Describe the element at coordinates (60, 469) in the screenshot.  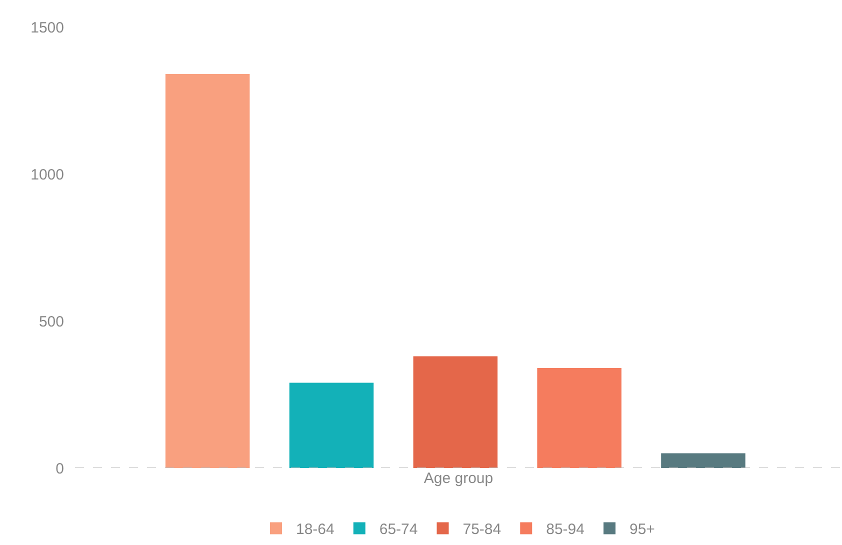
I see `y-tick-label: 0` at that location.